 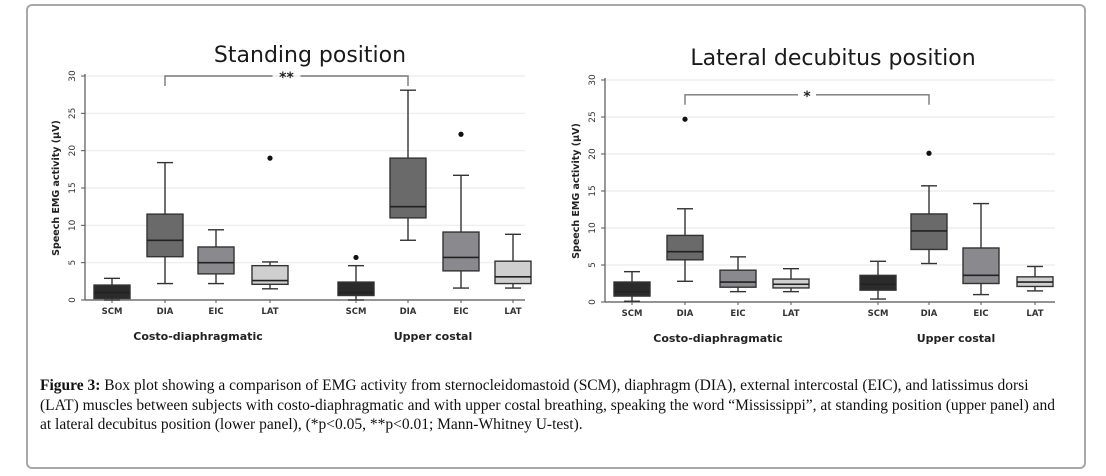 What do you see at coordinates (310, 55) in the screenshot?
I see `chart-title: Standing position` at bounding box center [310, 55].